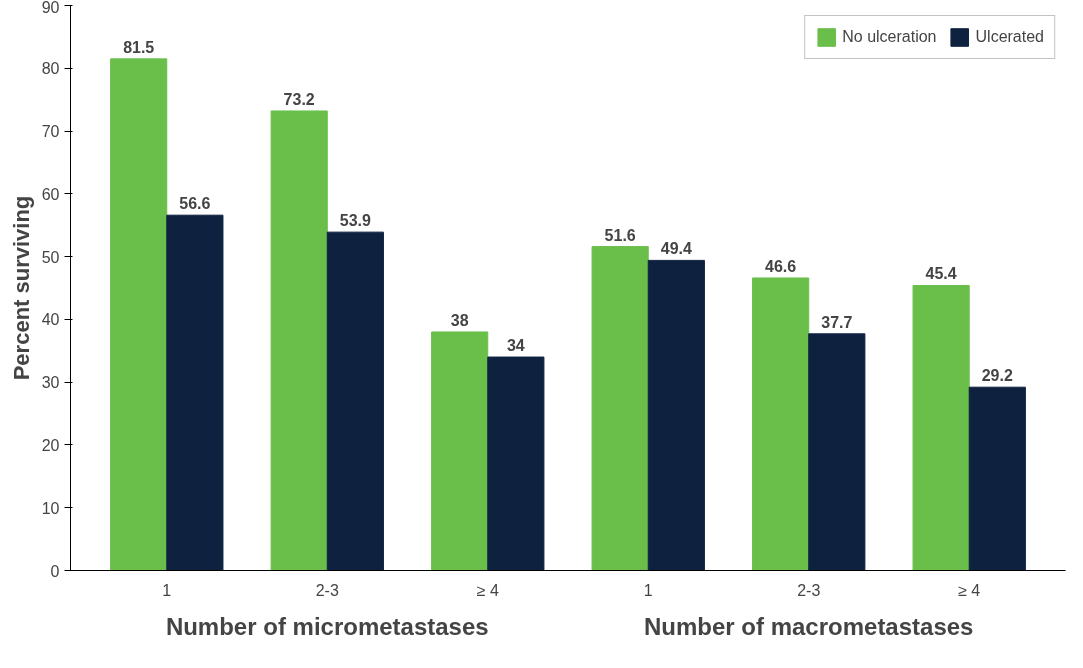 The width and height of the screenshot is (1083, 668). I want to click on data-label: 37.7, so click(837, 322).